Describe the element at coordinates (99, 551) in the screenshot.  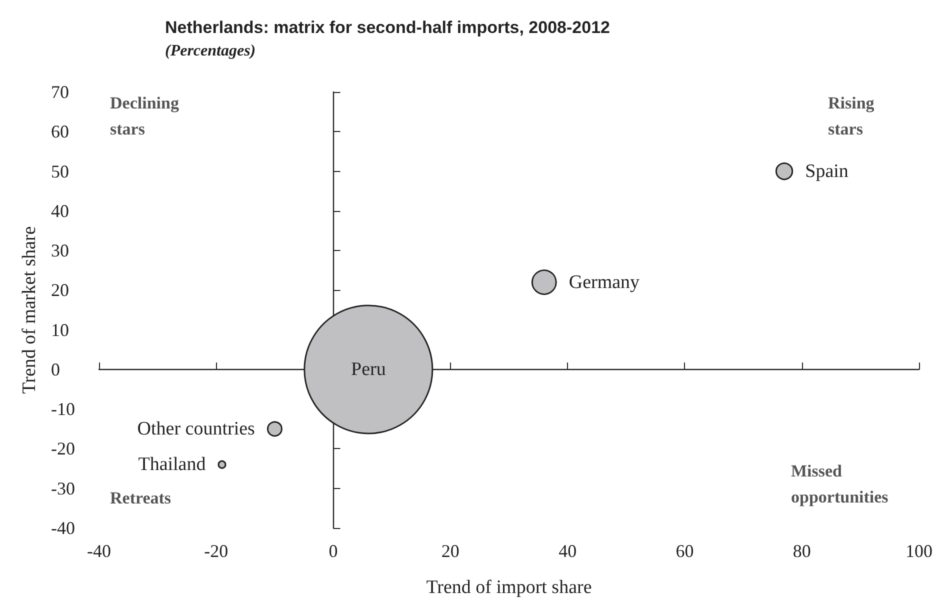
I see `x-tick-label: -40` at that location.